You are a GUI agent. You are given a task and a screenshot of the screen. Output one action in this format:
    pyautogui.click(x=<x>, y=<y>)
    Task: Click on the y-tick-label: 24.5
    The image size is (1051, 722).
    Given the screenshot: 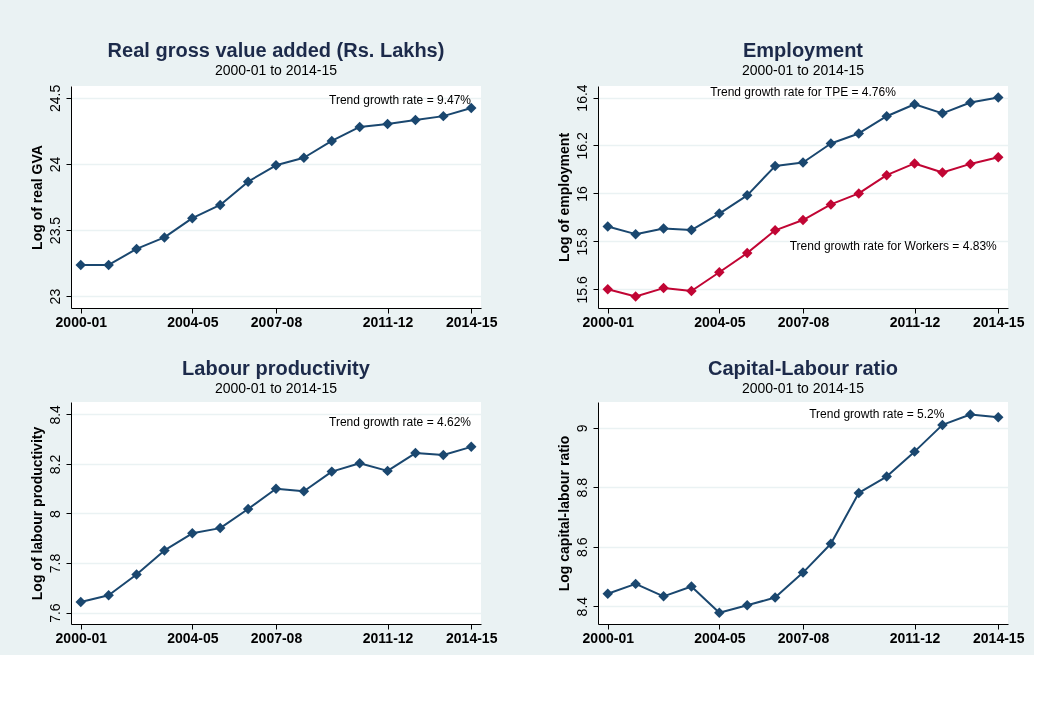 What is the action you would take?
    pyautogui.click(x=54, y=98)
    